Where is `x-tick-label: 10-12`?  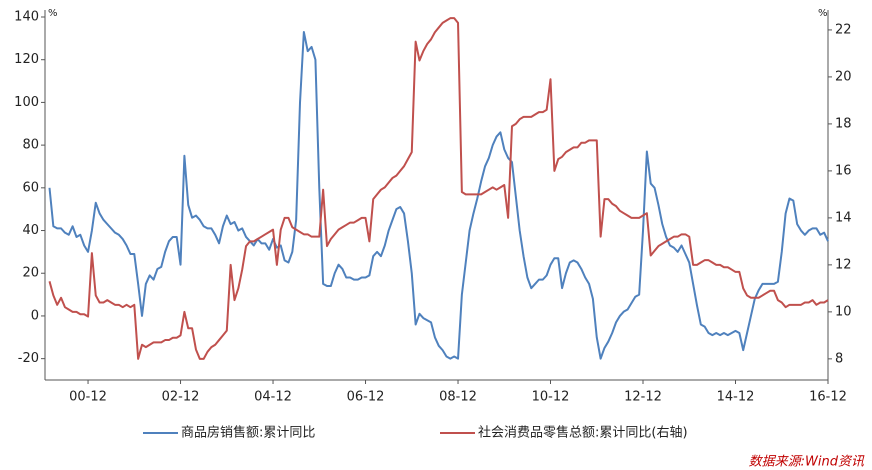
x-tick-label: 10-12 is located at coordinates (551, 397).